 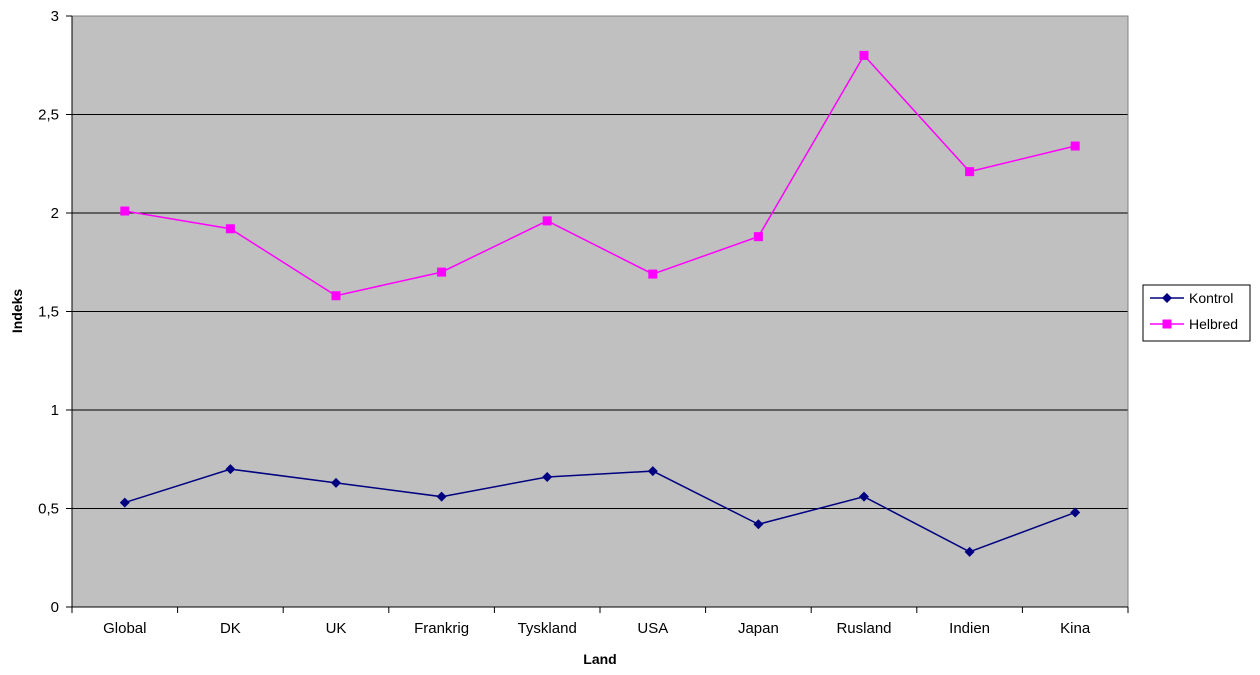 I want to click on legend-item-kontrol: Kontrol, so click(x=1191, y=298).